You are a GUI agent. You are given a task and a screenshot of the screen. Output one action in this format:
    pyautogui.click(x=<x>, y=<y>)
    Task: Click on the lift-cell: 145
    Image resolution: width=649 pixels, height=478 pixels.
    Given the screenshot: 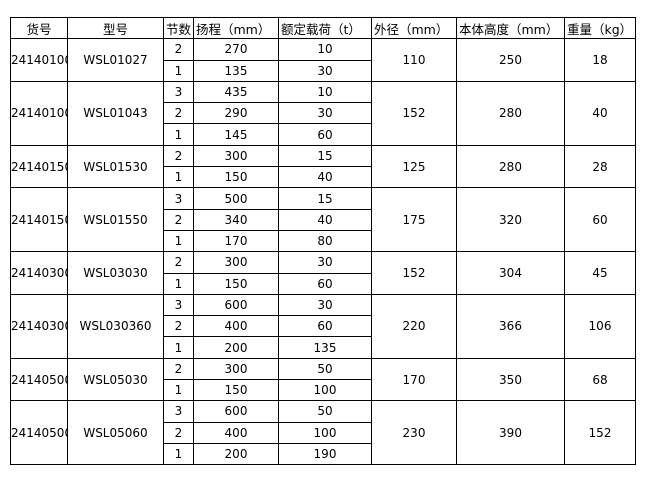 What is the action you would take?
    pyautogui.click(x=236, y=134)
    